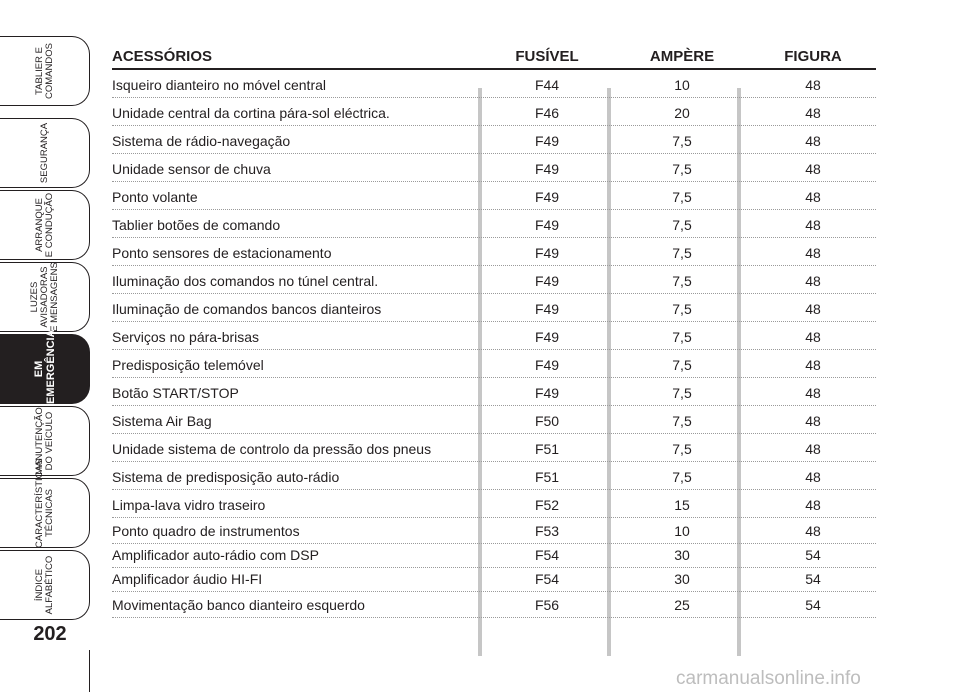 The height and width of the screenshot is (692, 960). Describe the element at coordinates (494, 57) in the screenshot. I see `table-header: ACESSÓRIOS FUSÍVEL AMPÈRE FIGURA` at that location.